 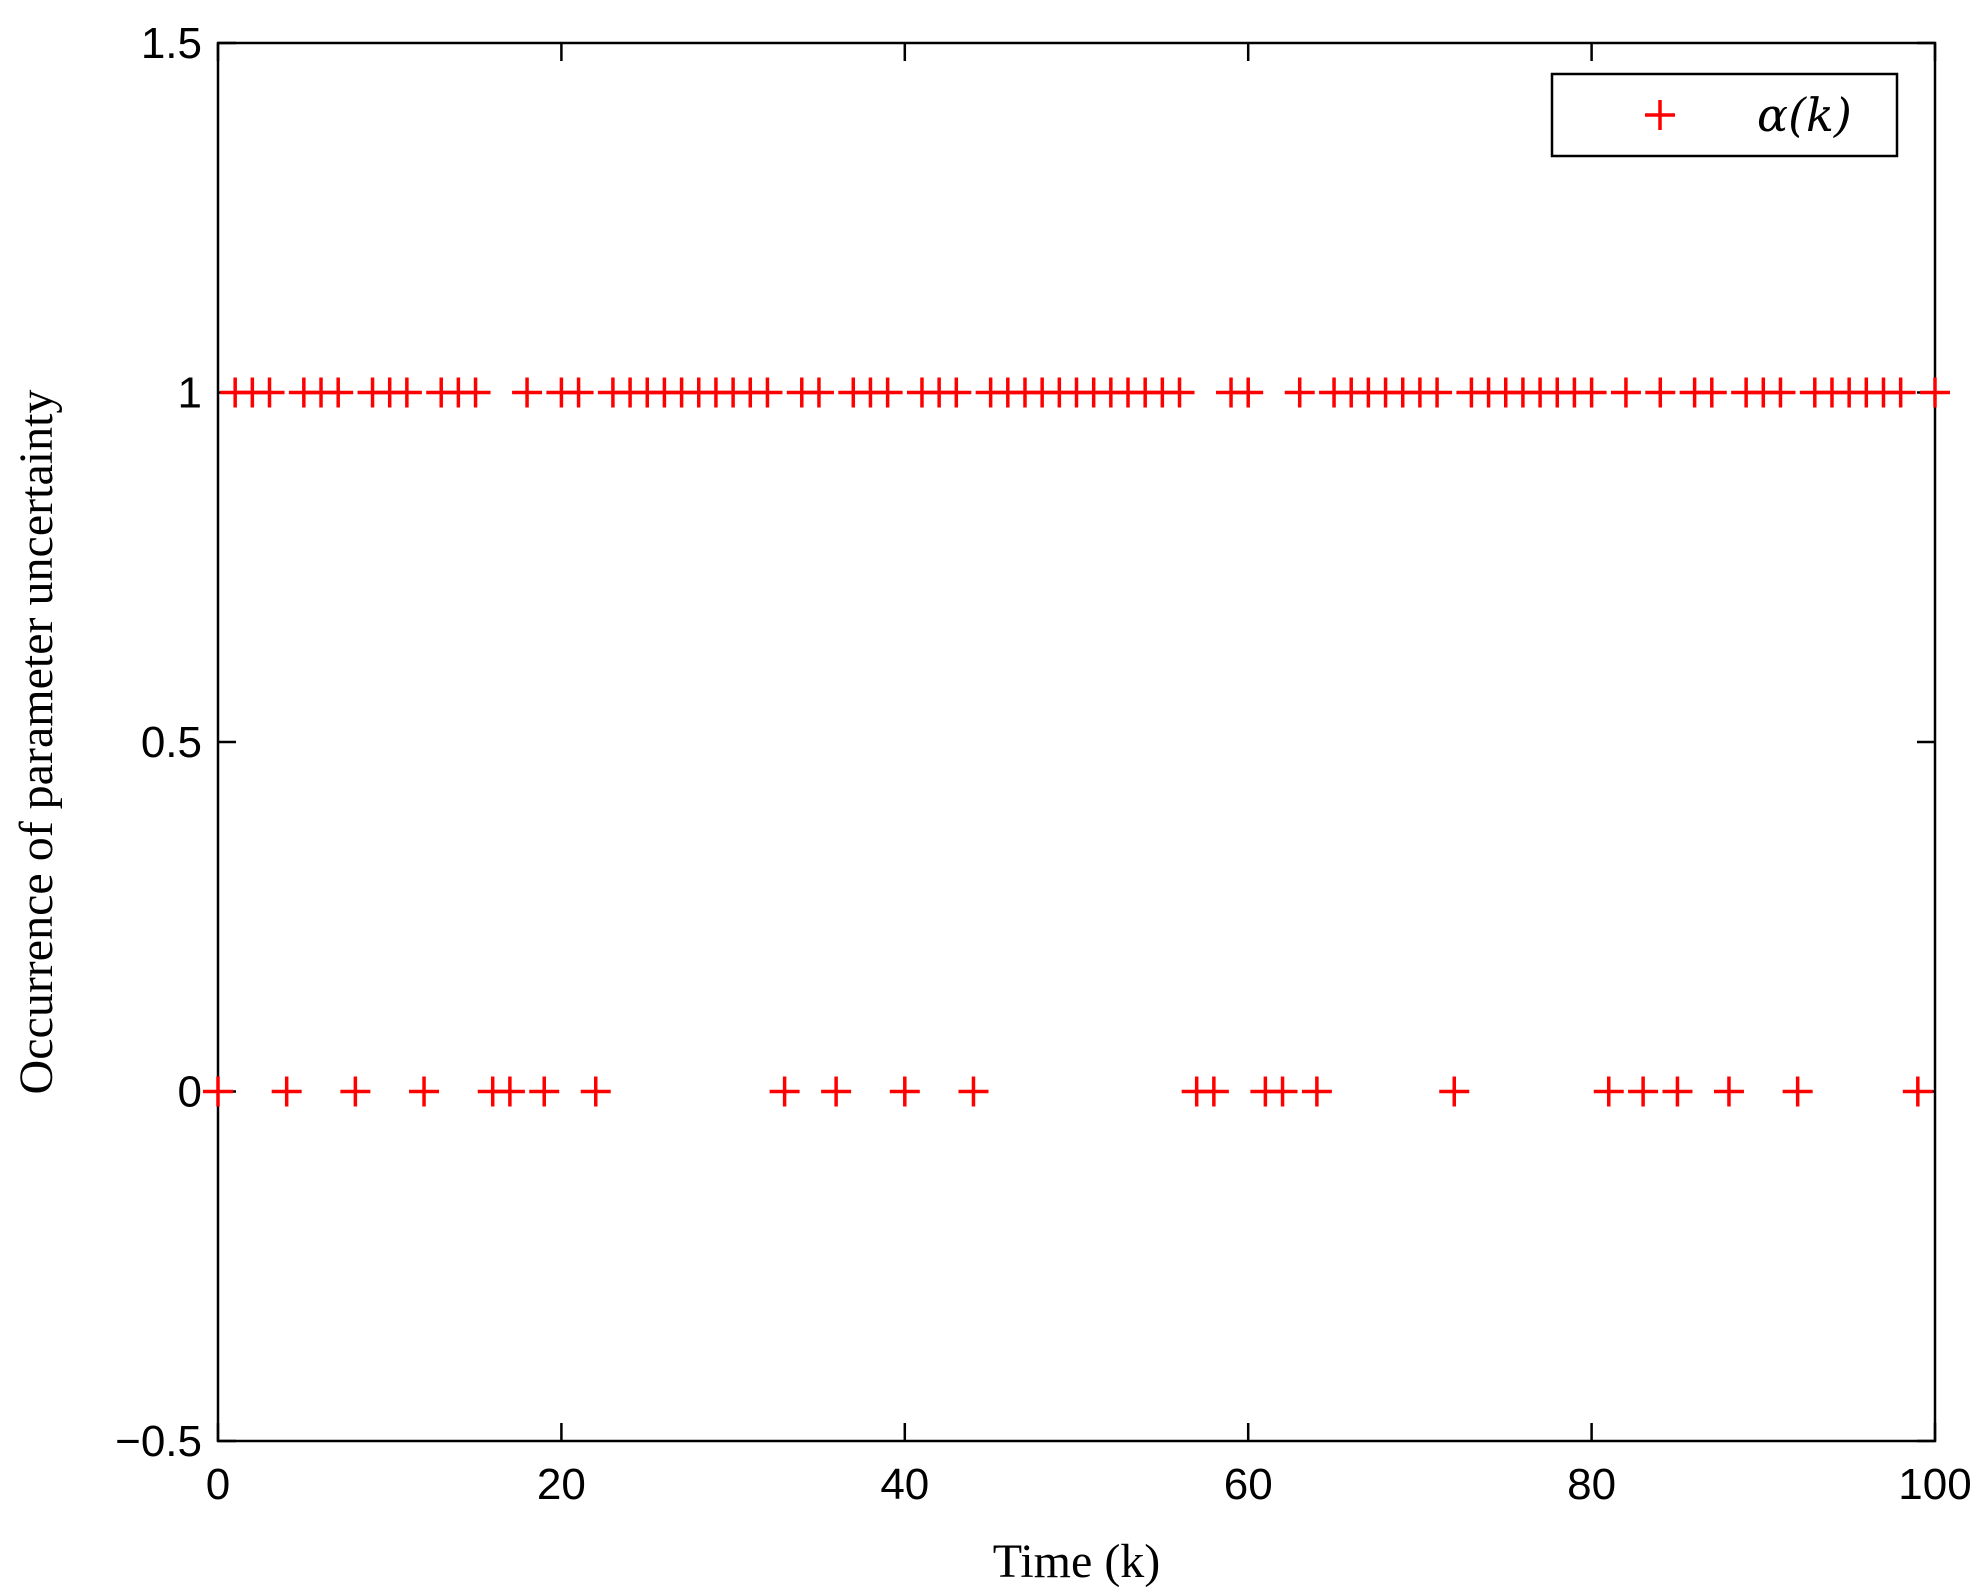 I want to click on legend-label: α(k), so click(x=1804, y=115).